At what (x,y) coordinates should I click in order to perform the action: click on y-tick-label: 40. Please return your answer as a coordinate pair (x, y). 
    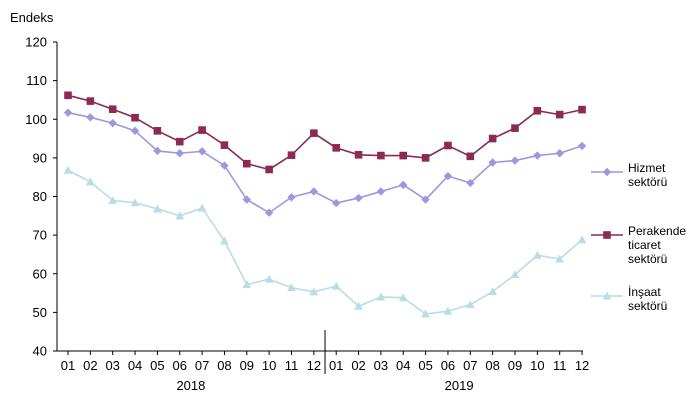
    Looking at the image, I should click on (40, 351).